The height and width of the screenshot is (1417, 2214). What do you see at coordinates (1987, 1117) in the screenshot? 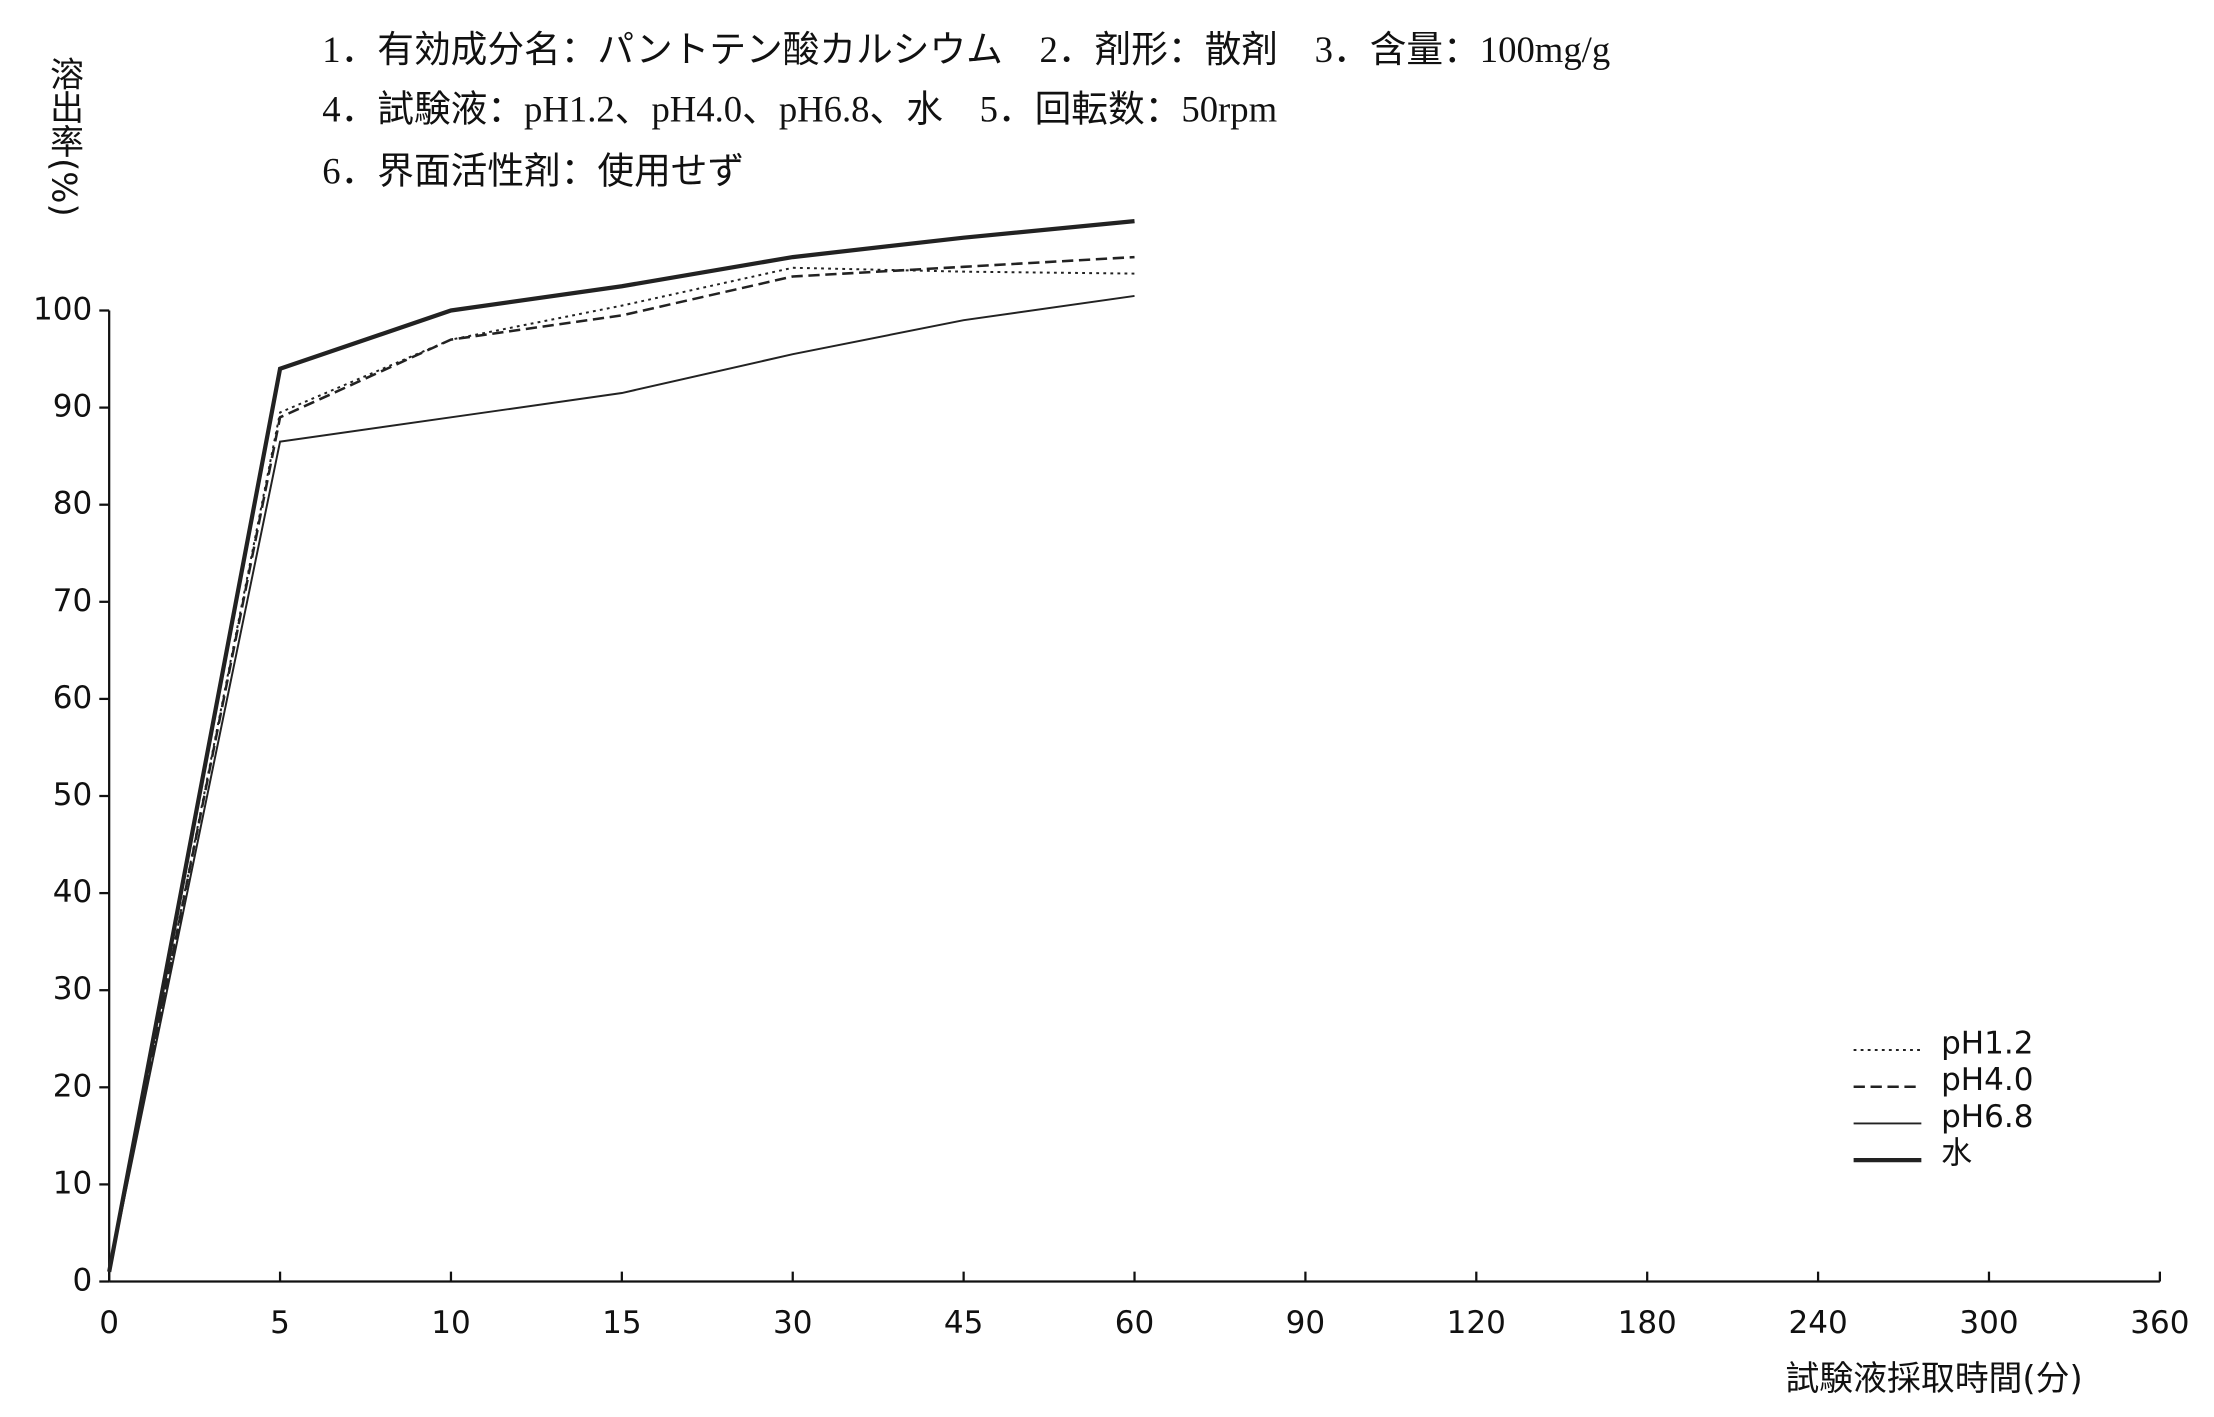
I see `legend-label: pH6.8` at bounding box center [1987, 1117].